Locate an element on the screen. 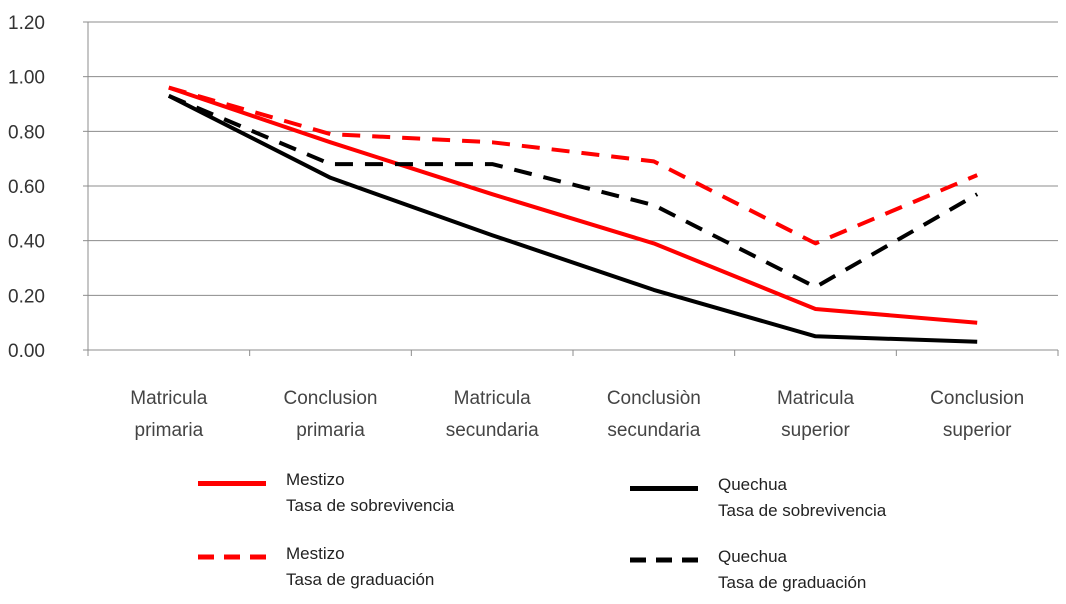 This screenshot has width=1066, height=604. y-tick-labels: 0.00 0.20 0.40 0.60 0.80 1.00 1.20 is located at coordinates (26, 187).